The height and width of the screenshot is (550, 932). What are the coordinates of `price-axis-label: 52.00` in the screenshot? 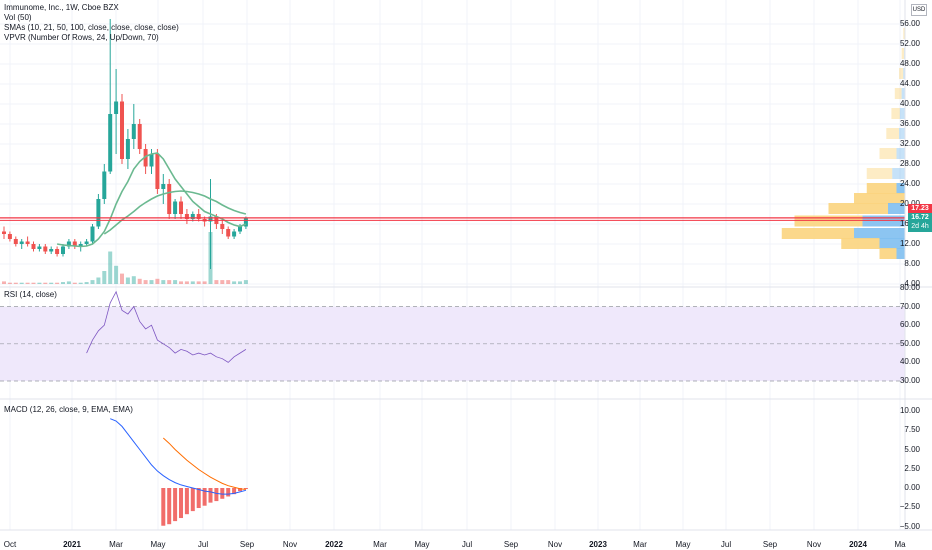 It's located at (909, 43).